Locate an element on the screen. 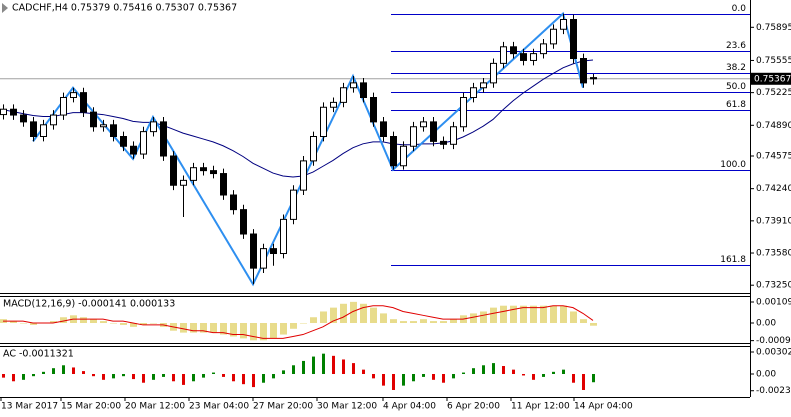 The height and width of the screenshot is (417, 791). y-tick-label: 0.73580 is located at coordinates (773, 254).